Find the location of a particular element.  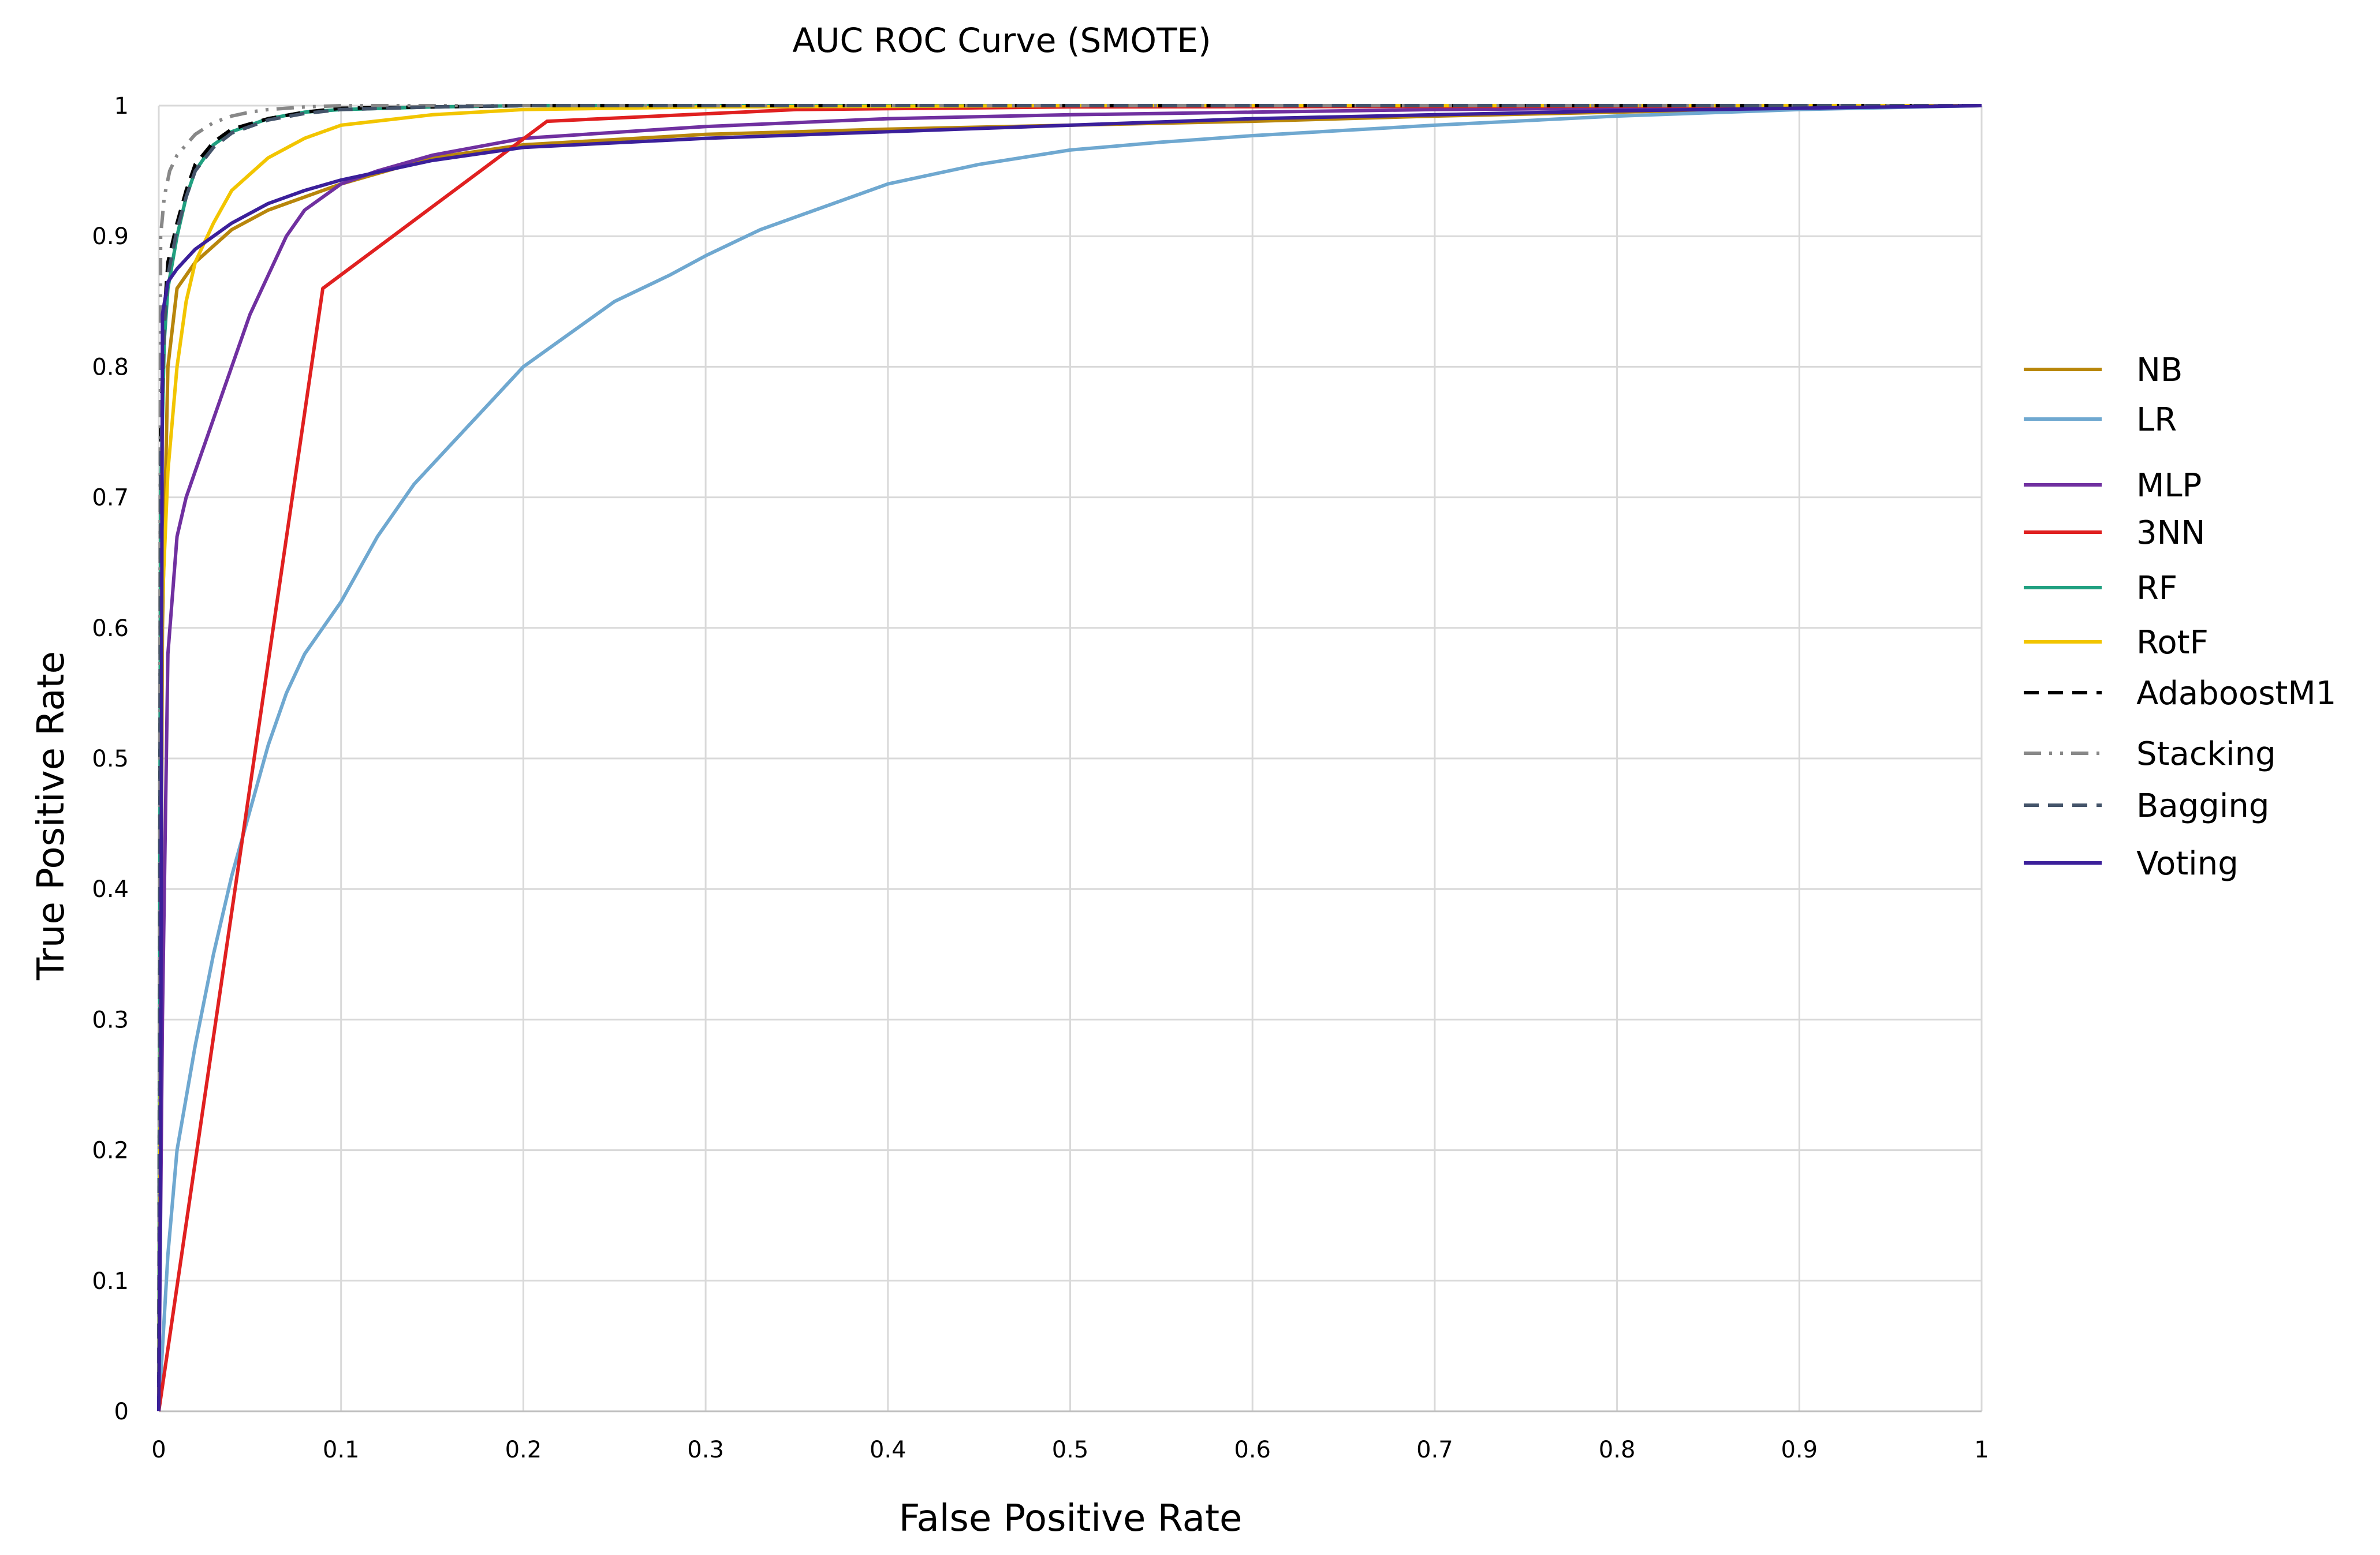

x-tick-label: 0.7 is located at coordinates (1434, 1450).